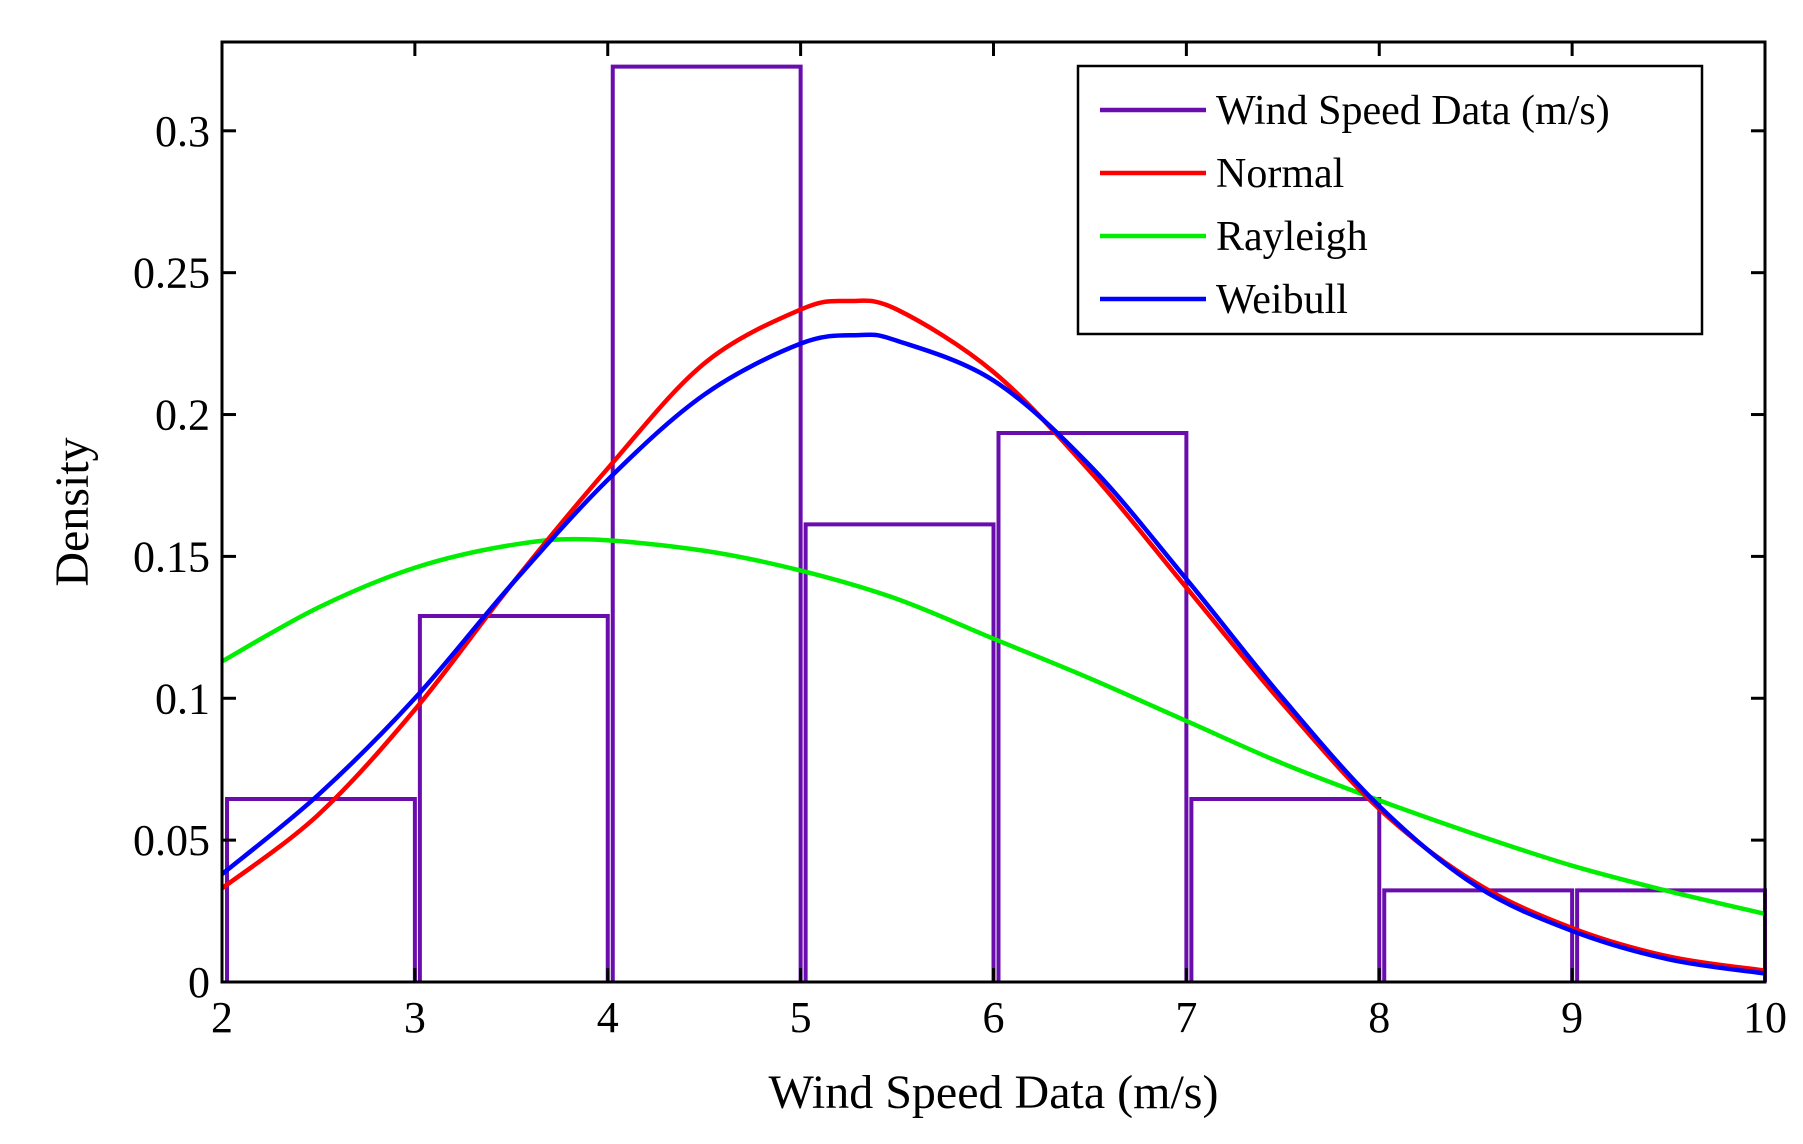 This screenshot has width=1803, height=1144. I want to click on x-tick-label: 4, so click(608, 1017).